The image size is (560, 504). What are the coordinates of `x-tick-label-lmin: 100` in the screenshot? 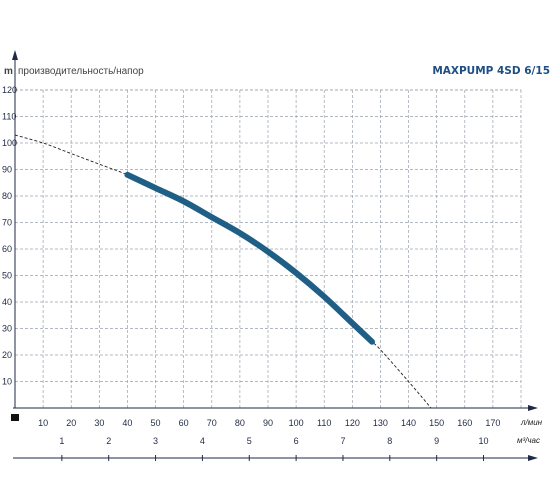 It's located at (296, 423).